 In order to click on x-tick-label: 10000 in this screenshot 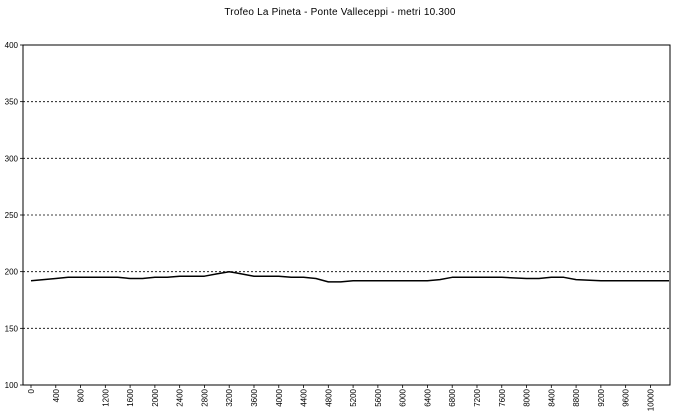, I will do `click(650, 399)`.